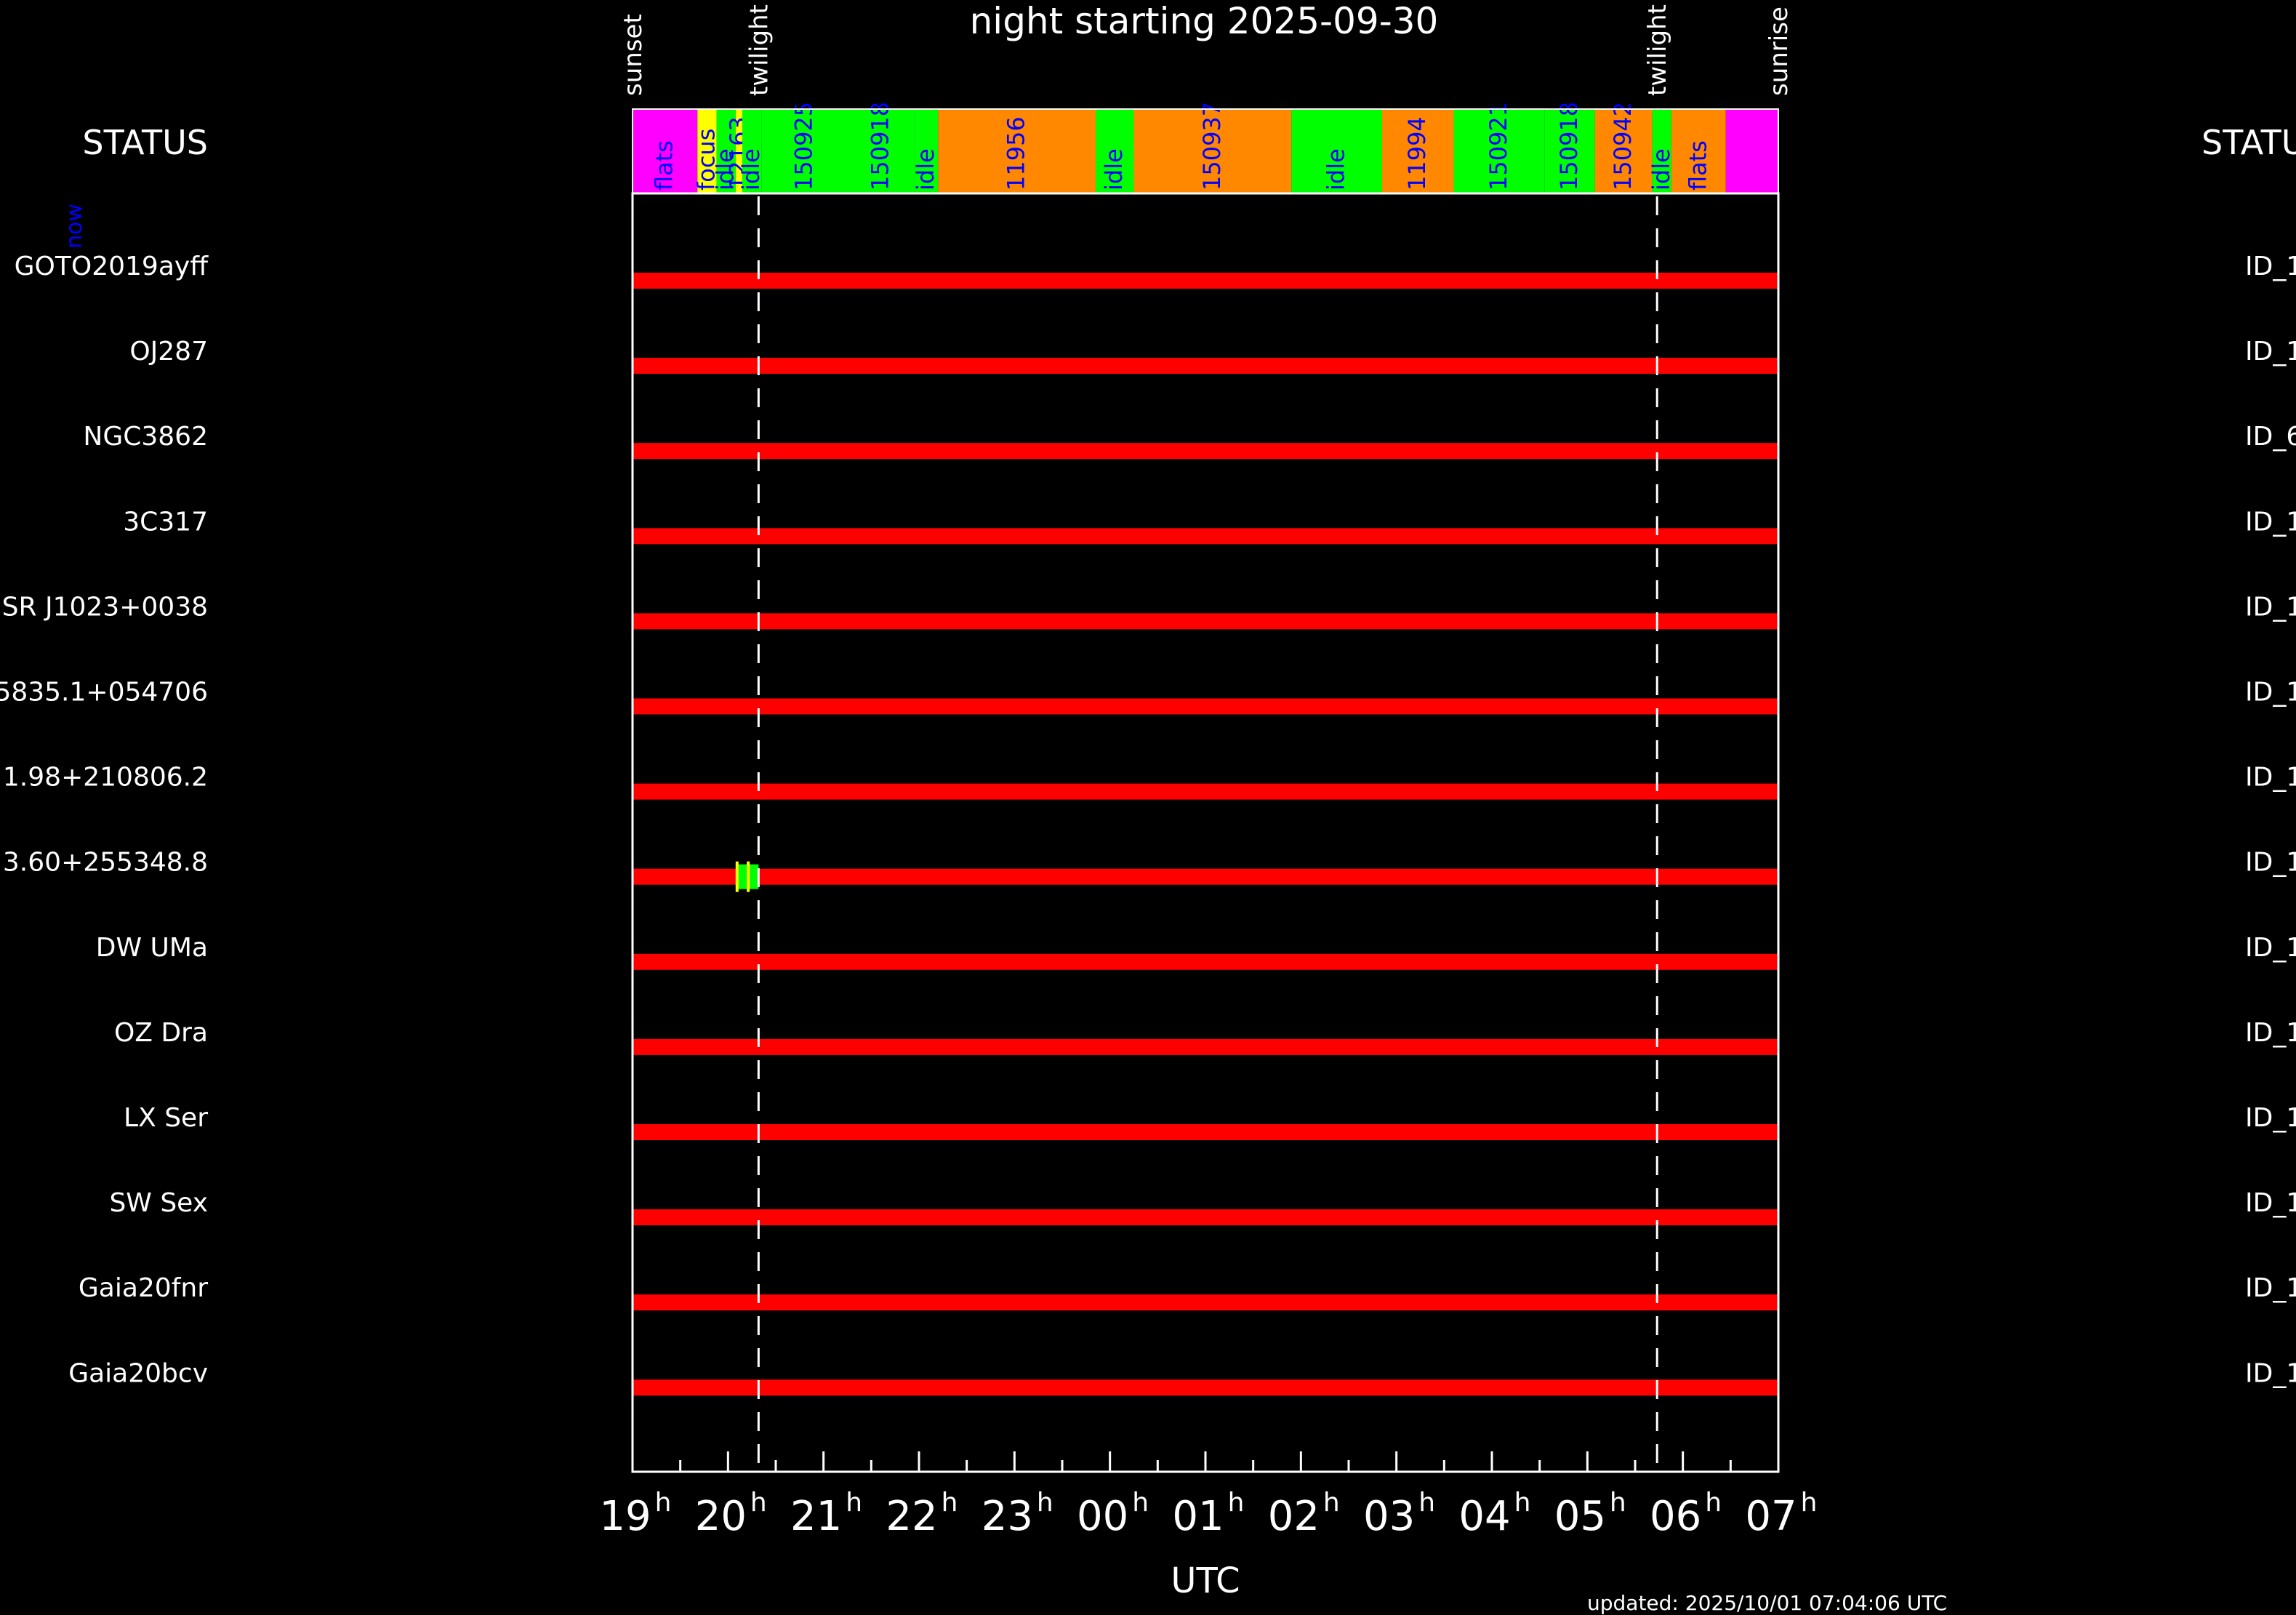 The image size is (2296, 1615). What do you see at coordinates (2270, 351) in the screenshot?
I see `target-status-id: ID_120` at bounding box center [2270, 351].